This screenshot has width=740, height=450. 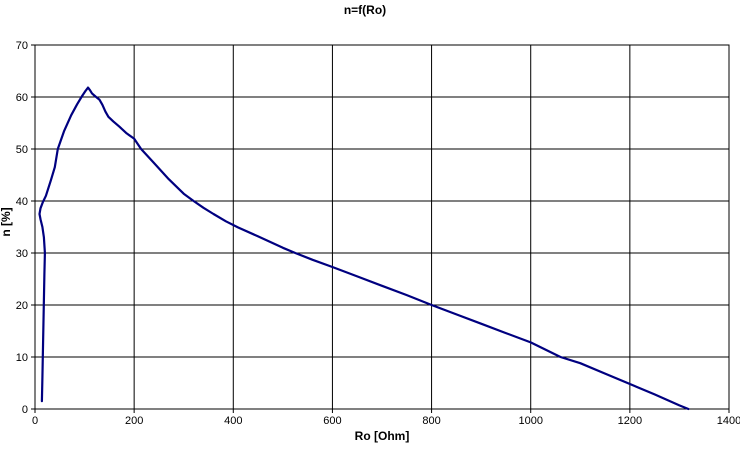 What do you see at coordinates (22, 150) in the screenshot?
I see `y-tick-label: 50` at bounding box center [22, 150].